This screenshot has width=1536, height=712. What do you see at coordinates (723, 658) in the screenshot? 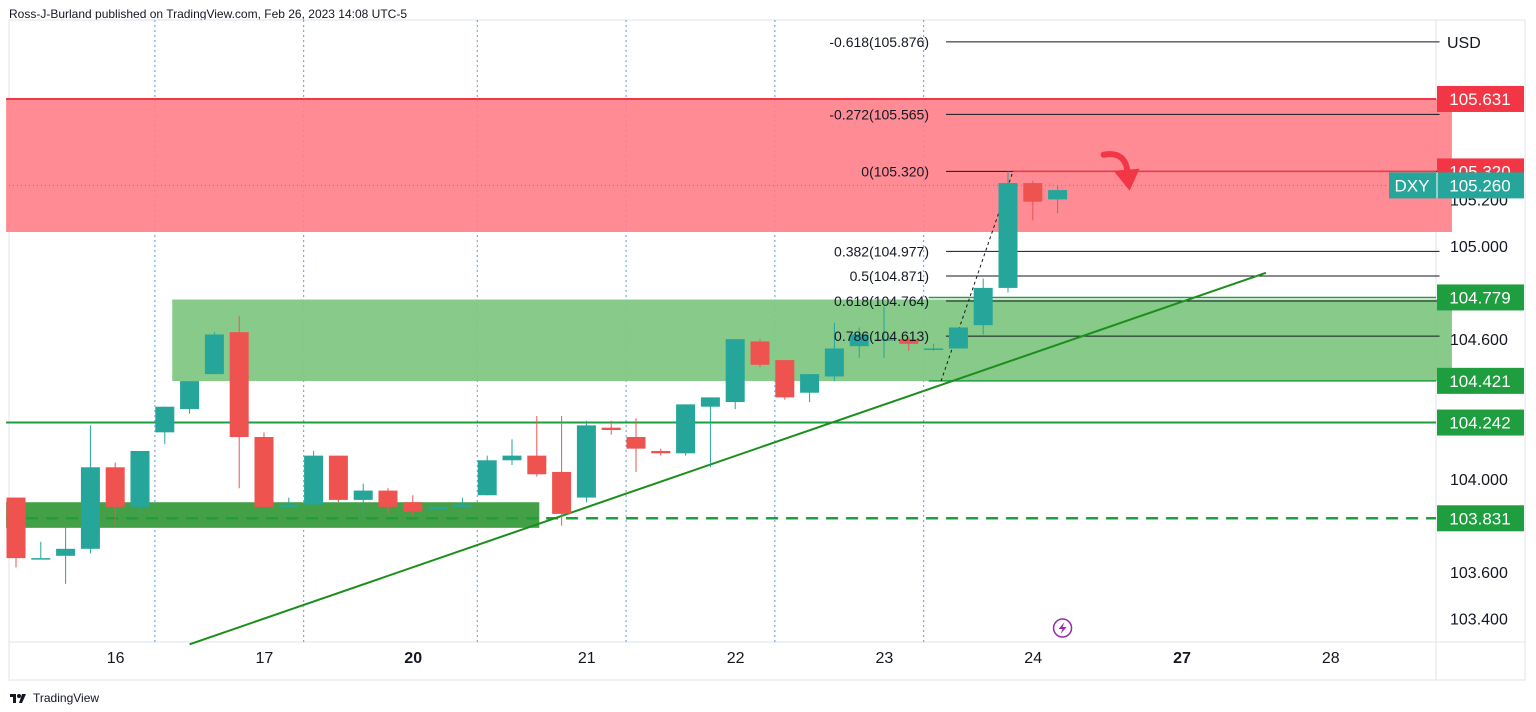
I see `time-axis: 16 17 20 21 22 23 24 27 28` at bounding box center [723, 658].